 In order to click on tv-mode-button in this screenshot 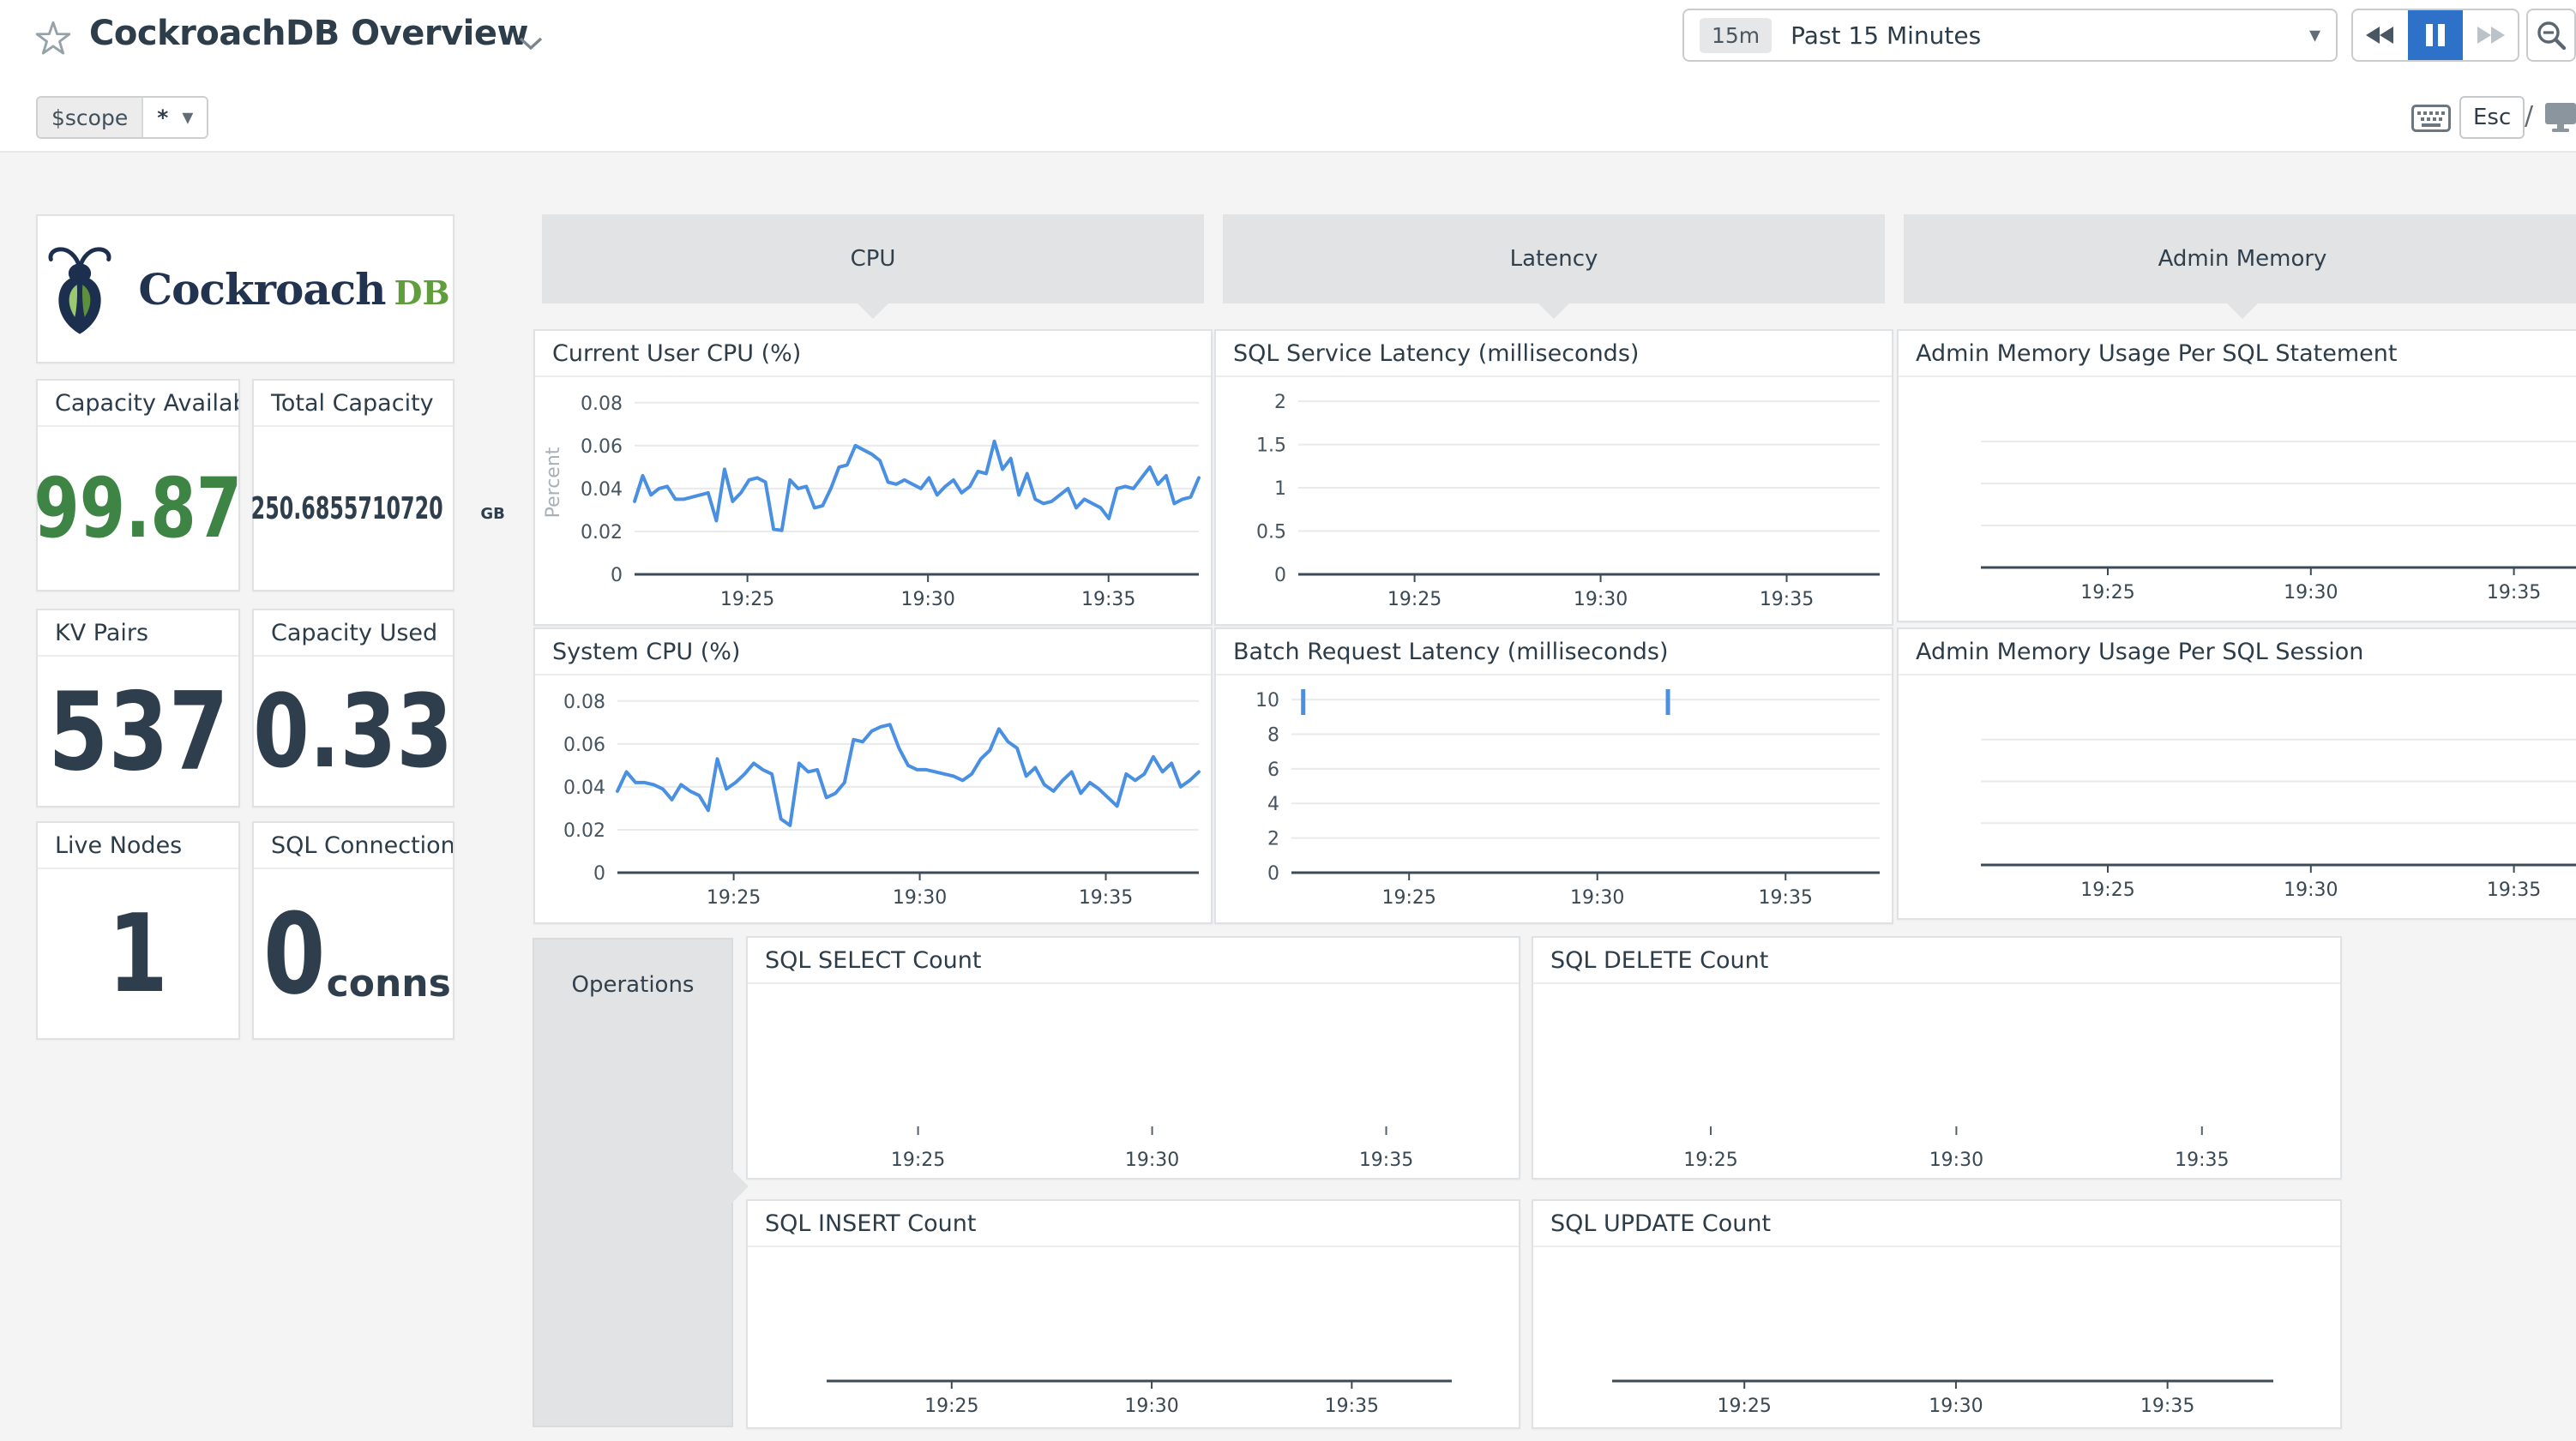, I will do `click(2559, 119)`.